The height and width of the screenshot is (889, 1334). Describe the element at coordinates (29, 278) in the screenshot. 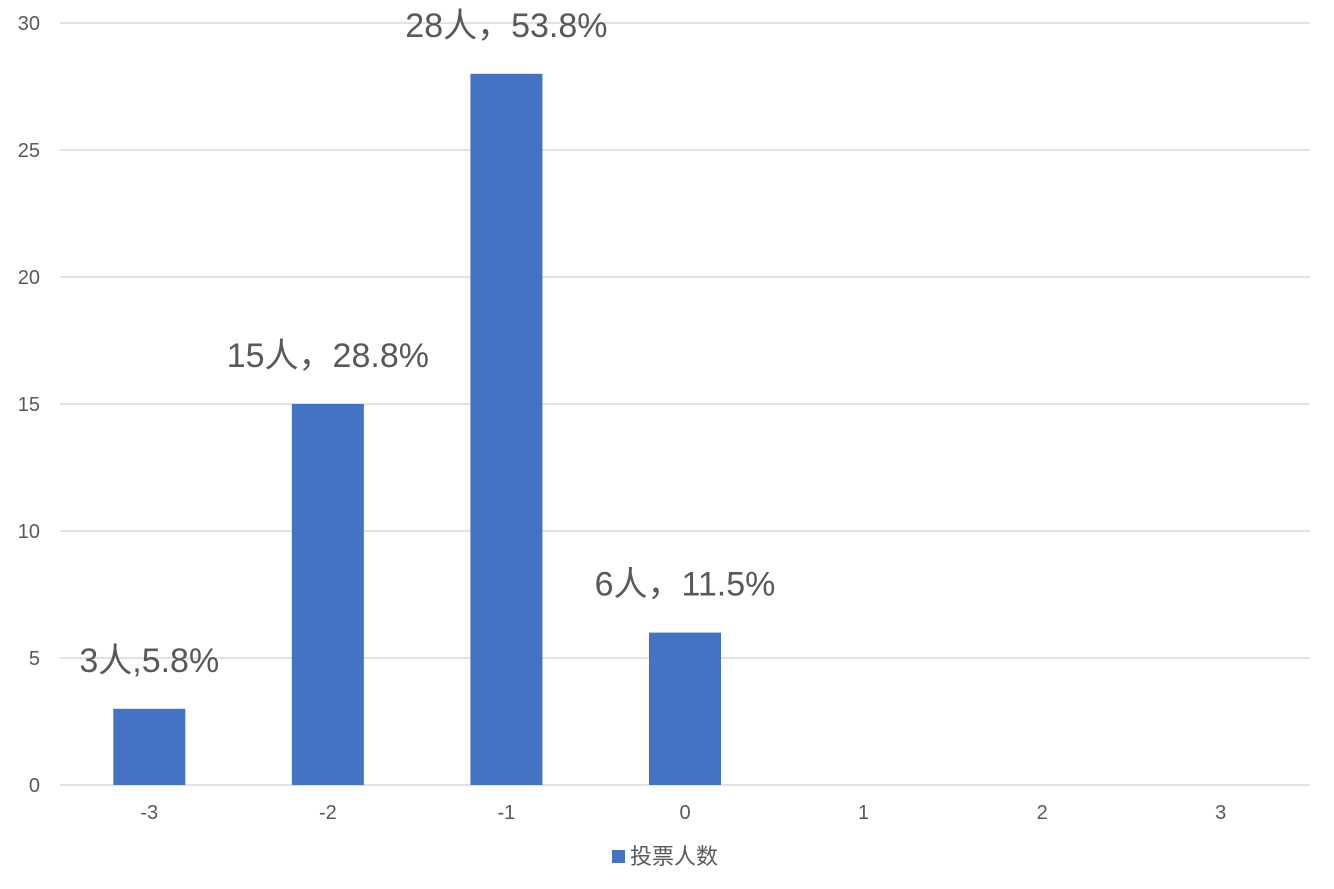

I see `y-tick-label: 20` at that location.